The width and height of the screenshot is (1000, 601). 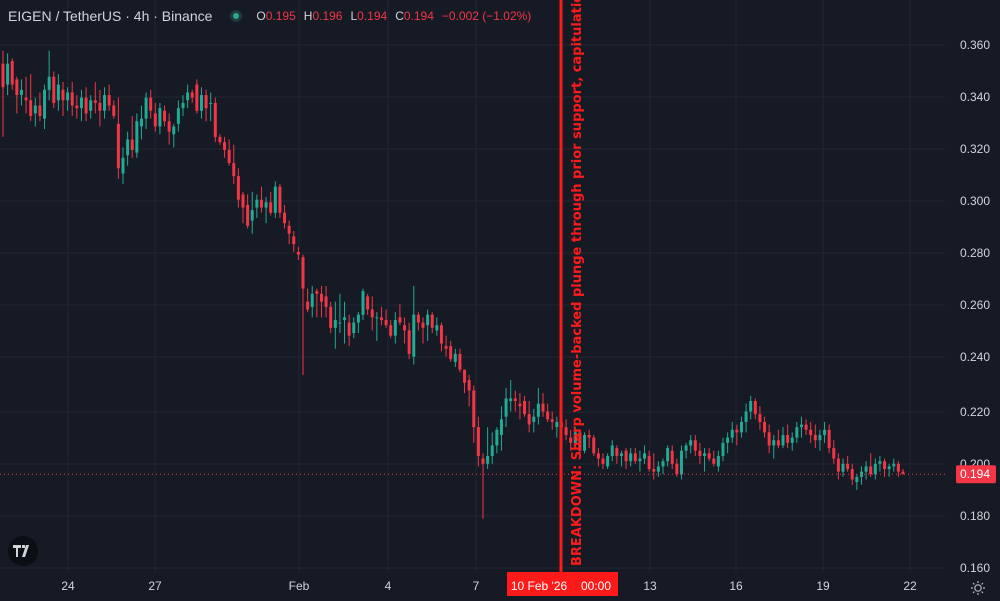 I want to click on y-tick-label: 0.240, so click(x=975, y=357).